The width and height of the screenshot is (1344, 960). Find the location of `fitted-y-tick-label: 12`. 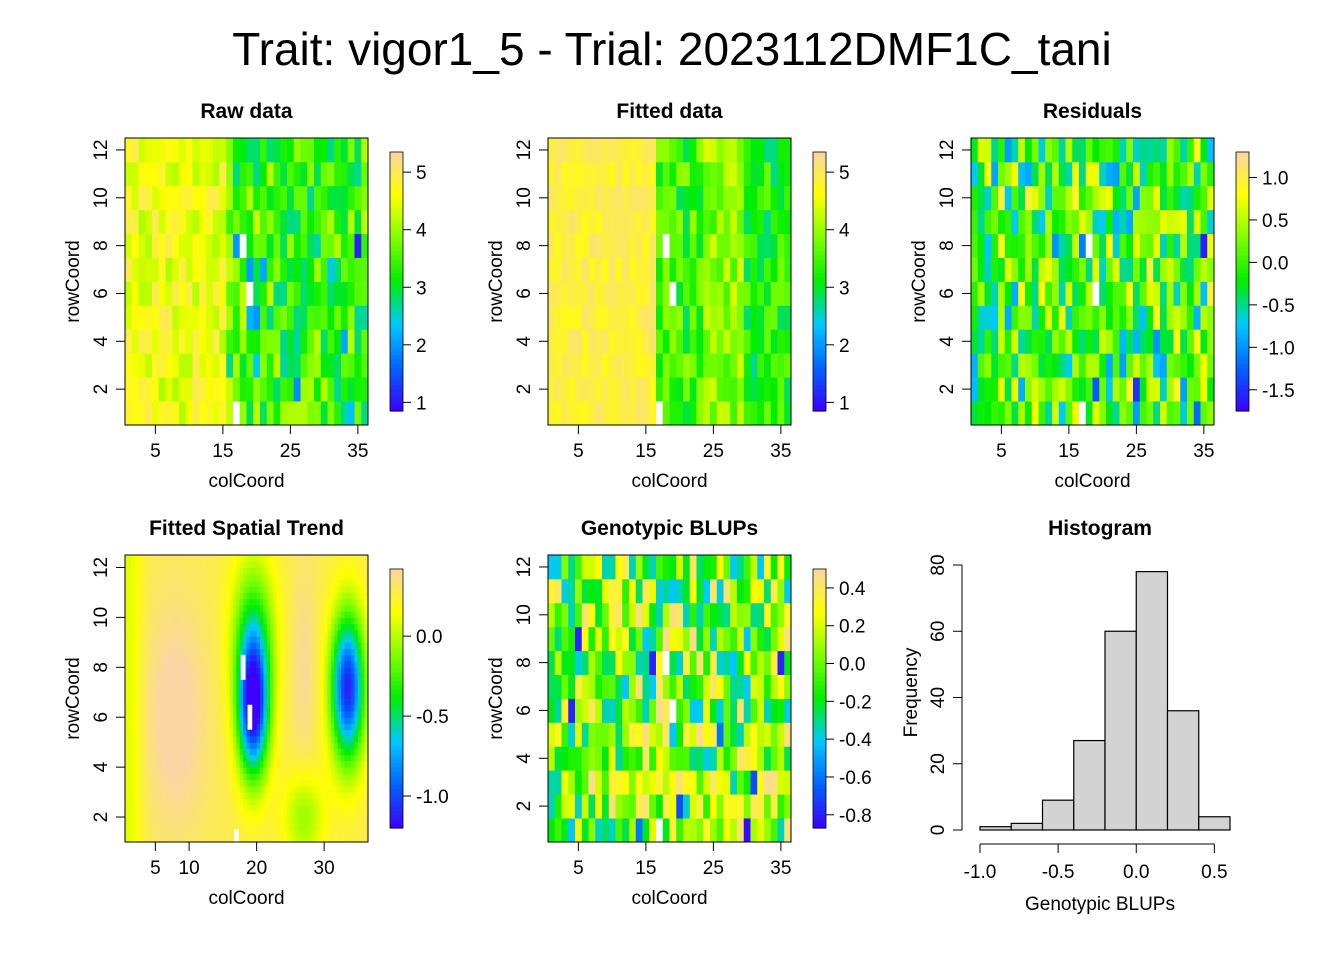

fitted-y-tick-label: 12 is located at coordinates (524, 149).